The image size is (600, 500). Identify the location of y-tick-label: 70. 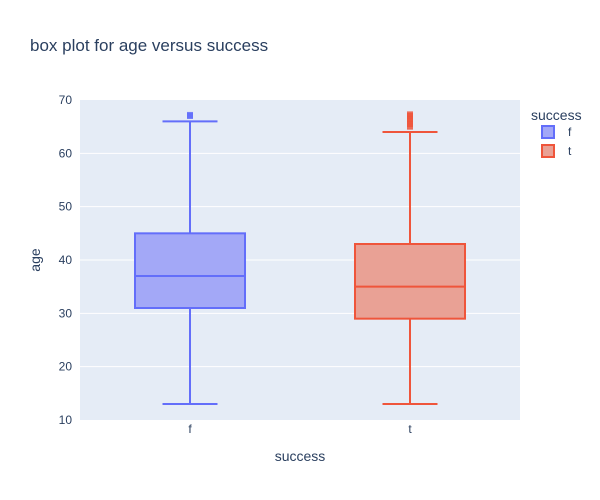
(66, 100).